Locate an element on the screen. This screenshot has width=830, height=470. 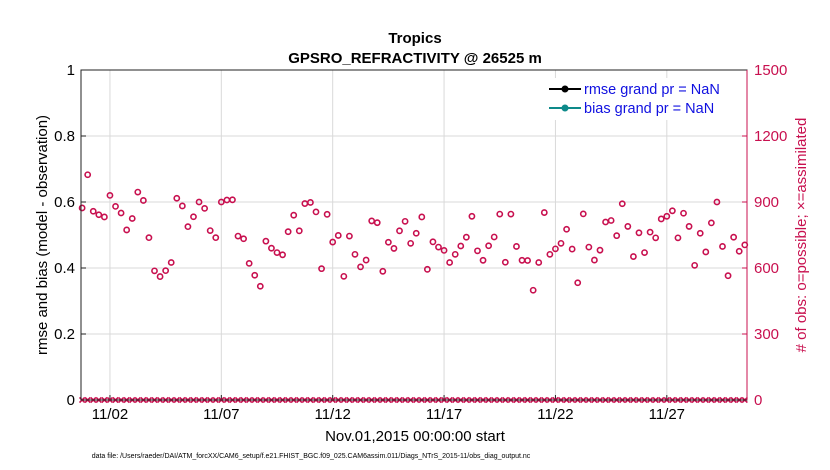
x-tick-label: 11/07 is located at coordinates (221, 414).